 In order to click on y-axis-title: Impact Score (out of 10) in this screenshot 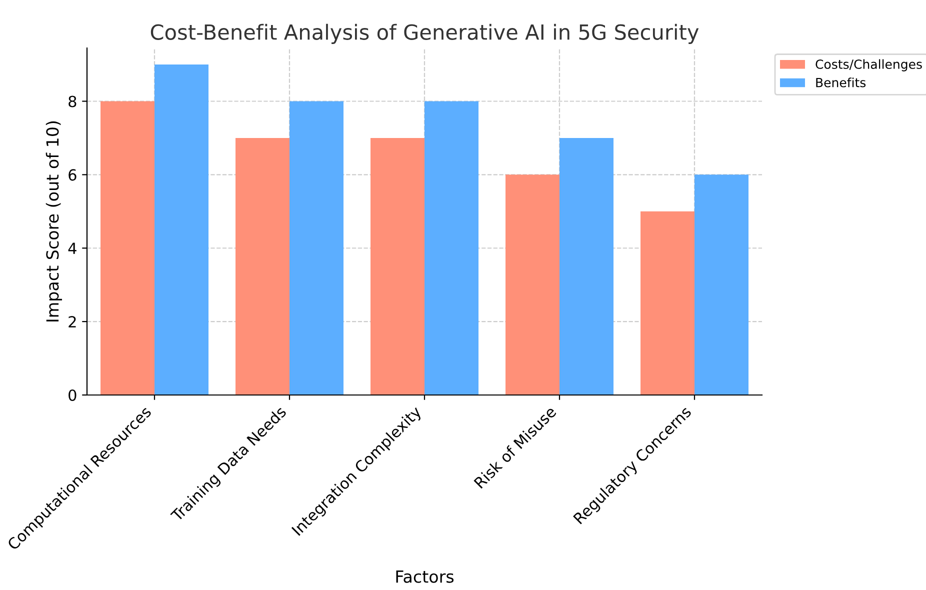, I will do `click(54, 221)`.